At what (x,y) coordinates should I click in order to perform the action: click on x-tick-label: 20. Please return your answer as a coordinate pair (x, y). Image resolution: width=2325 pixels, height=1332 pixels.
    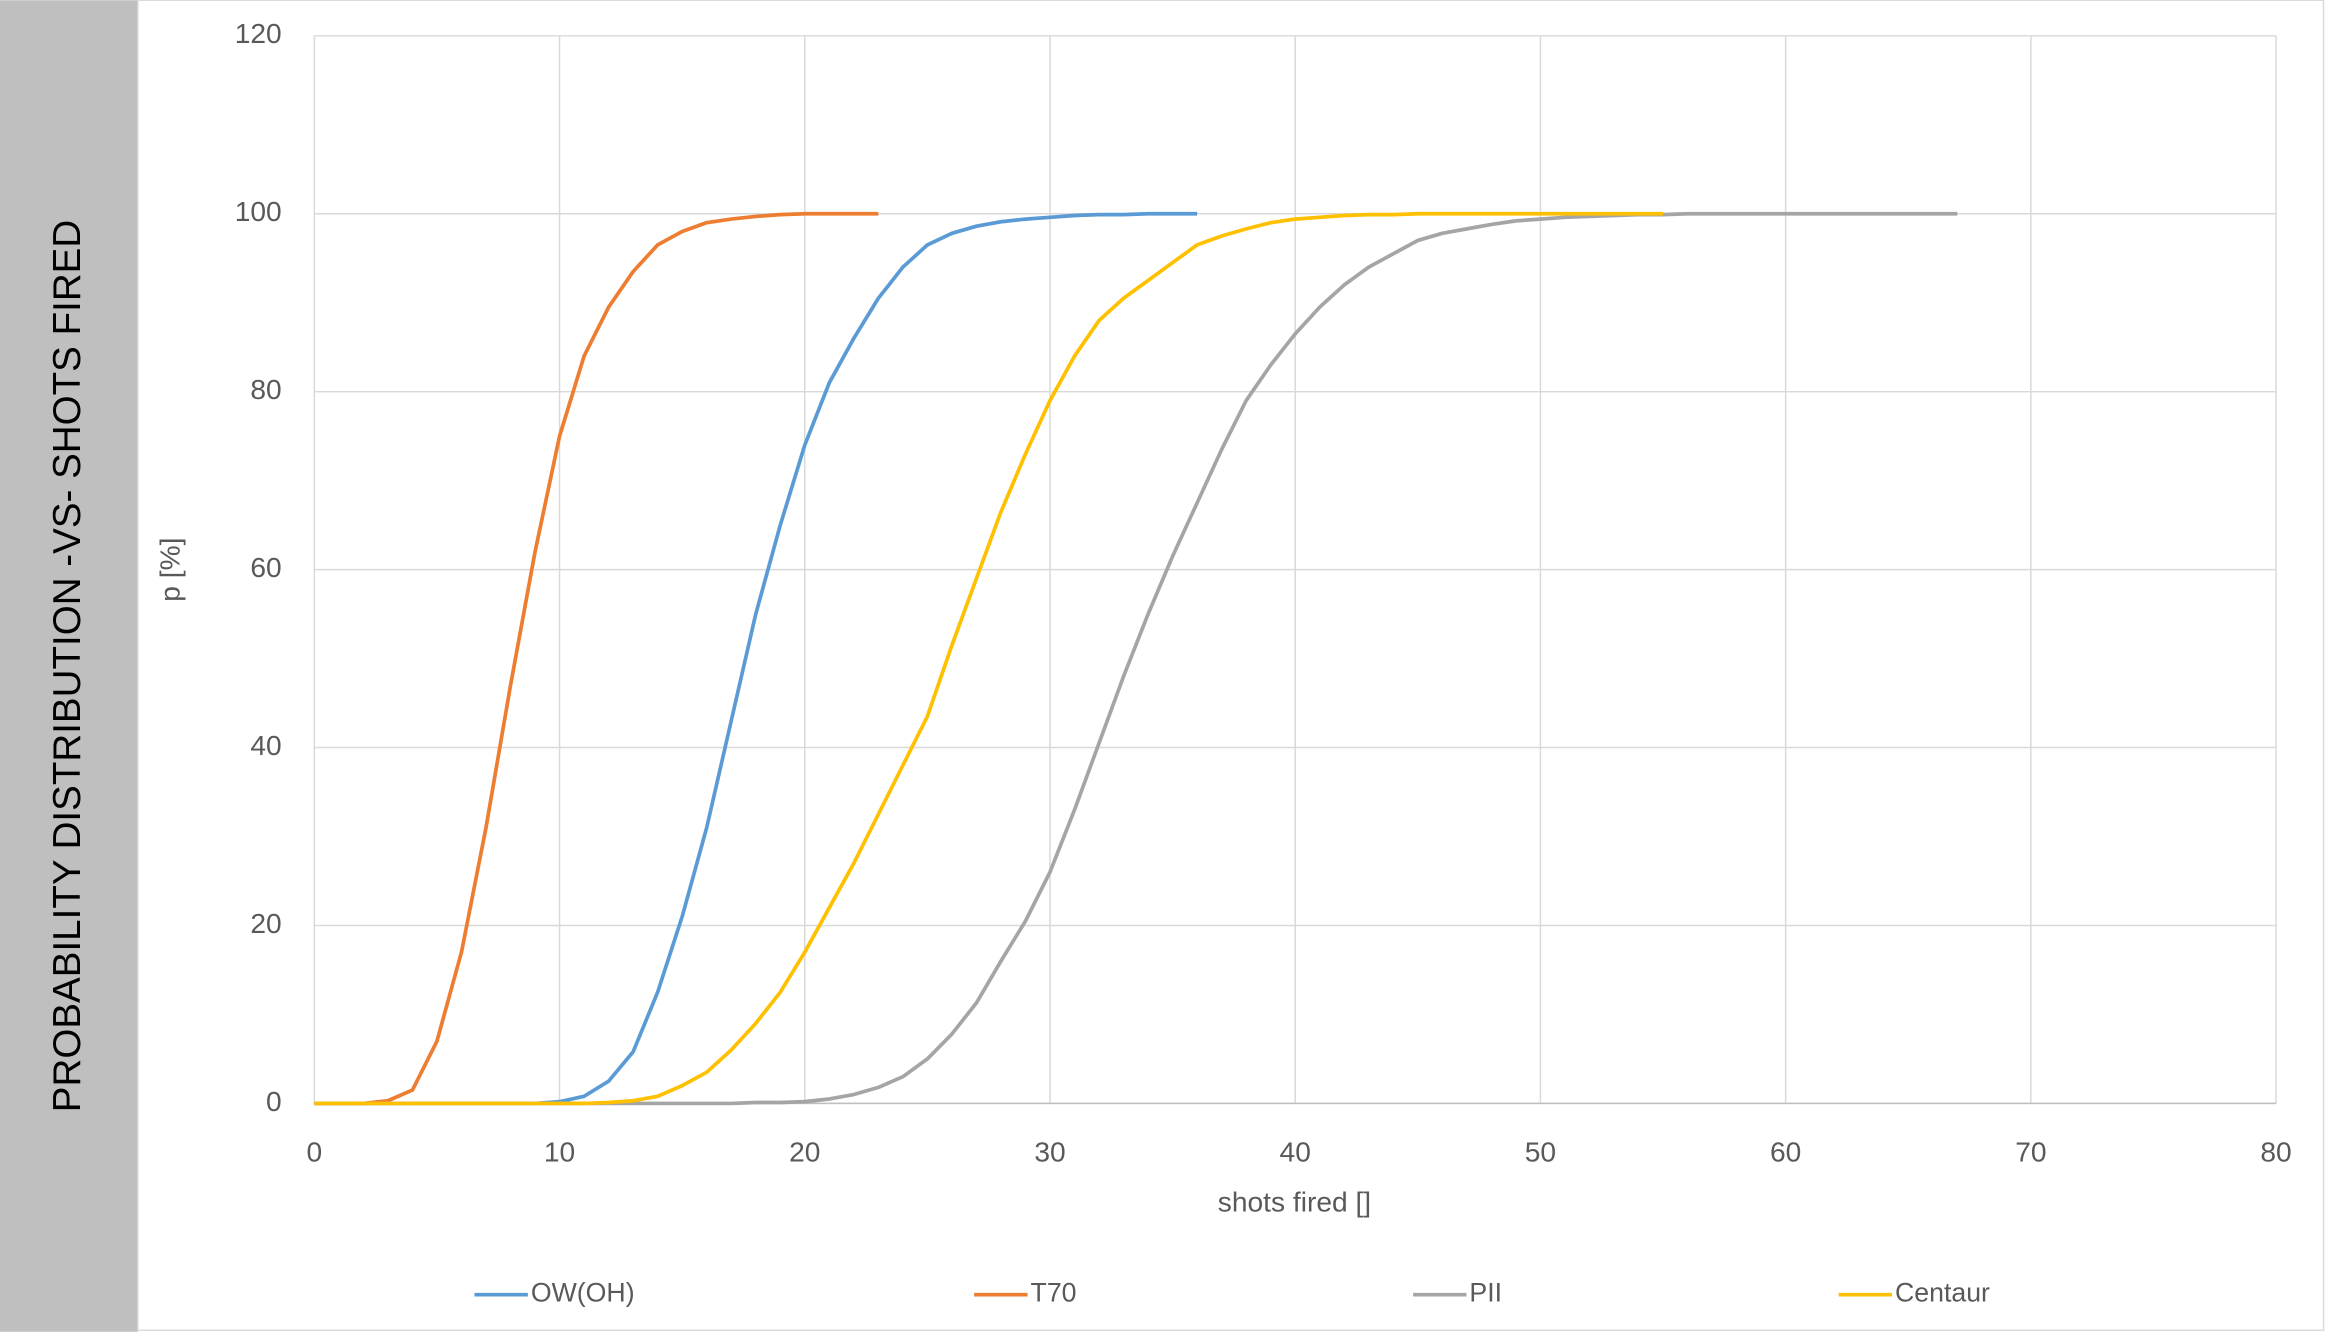
    Looking at the image, I should click on (804, 1151).